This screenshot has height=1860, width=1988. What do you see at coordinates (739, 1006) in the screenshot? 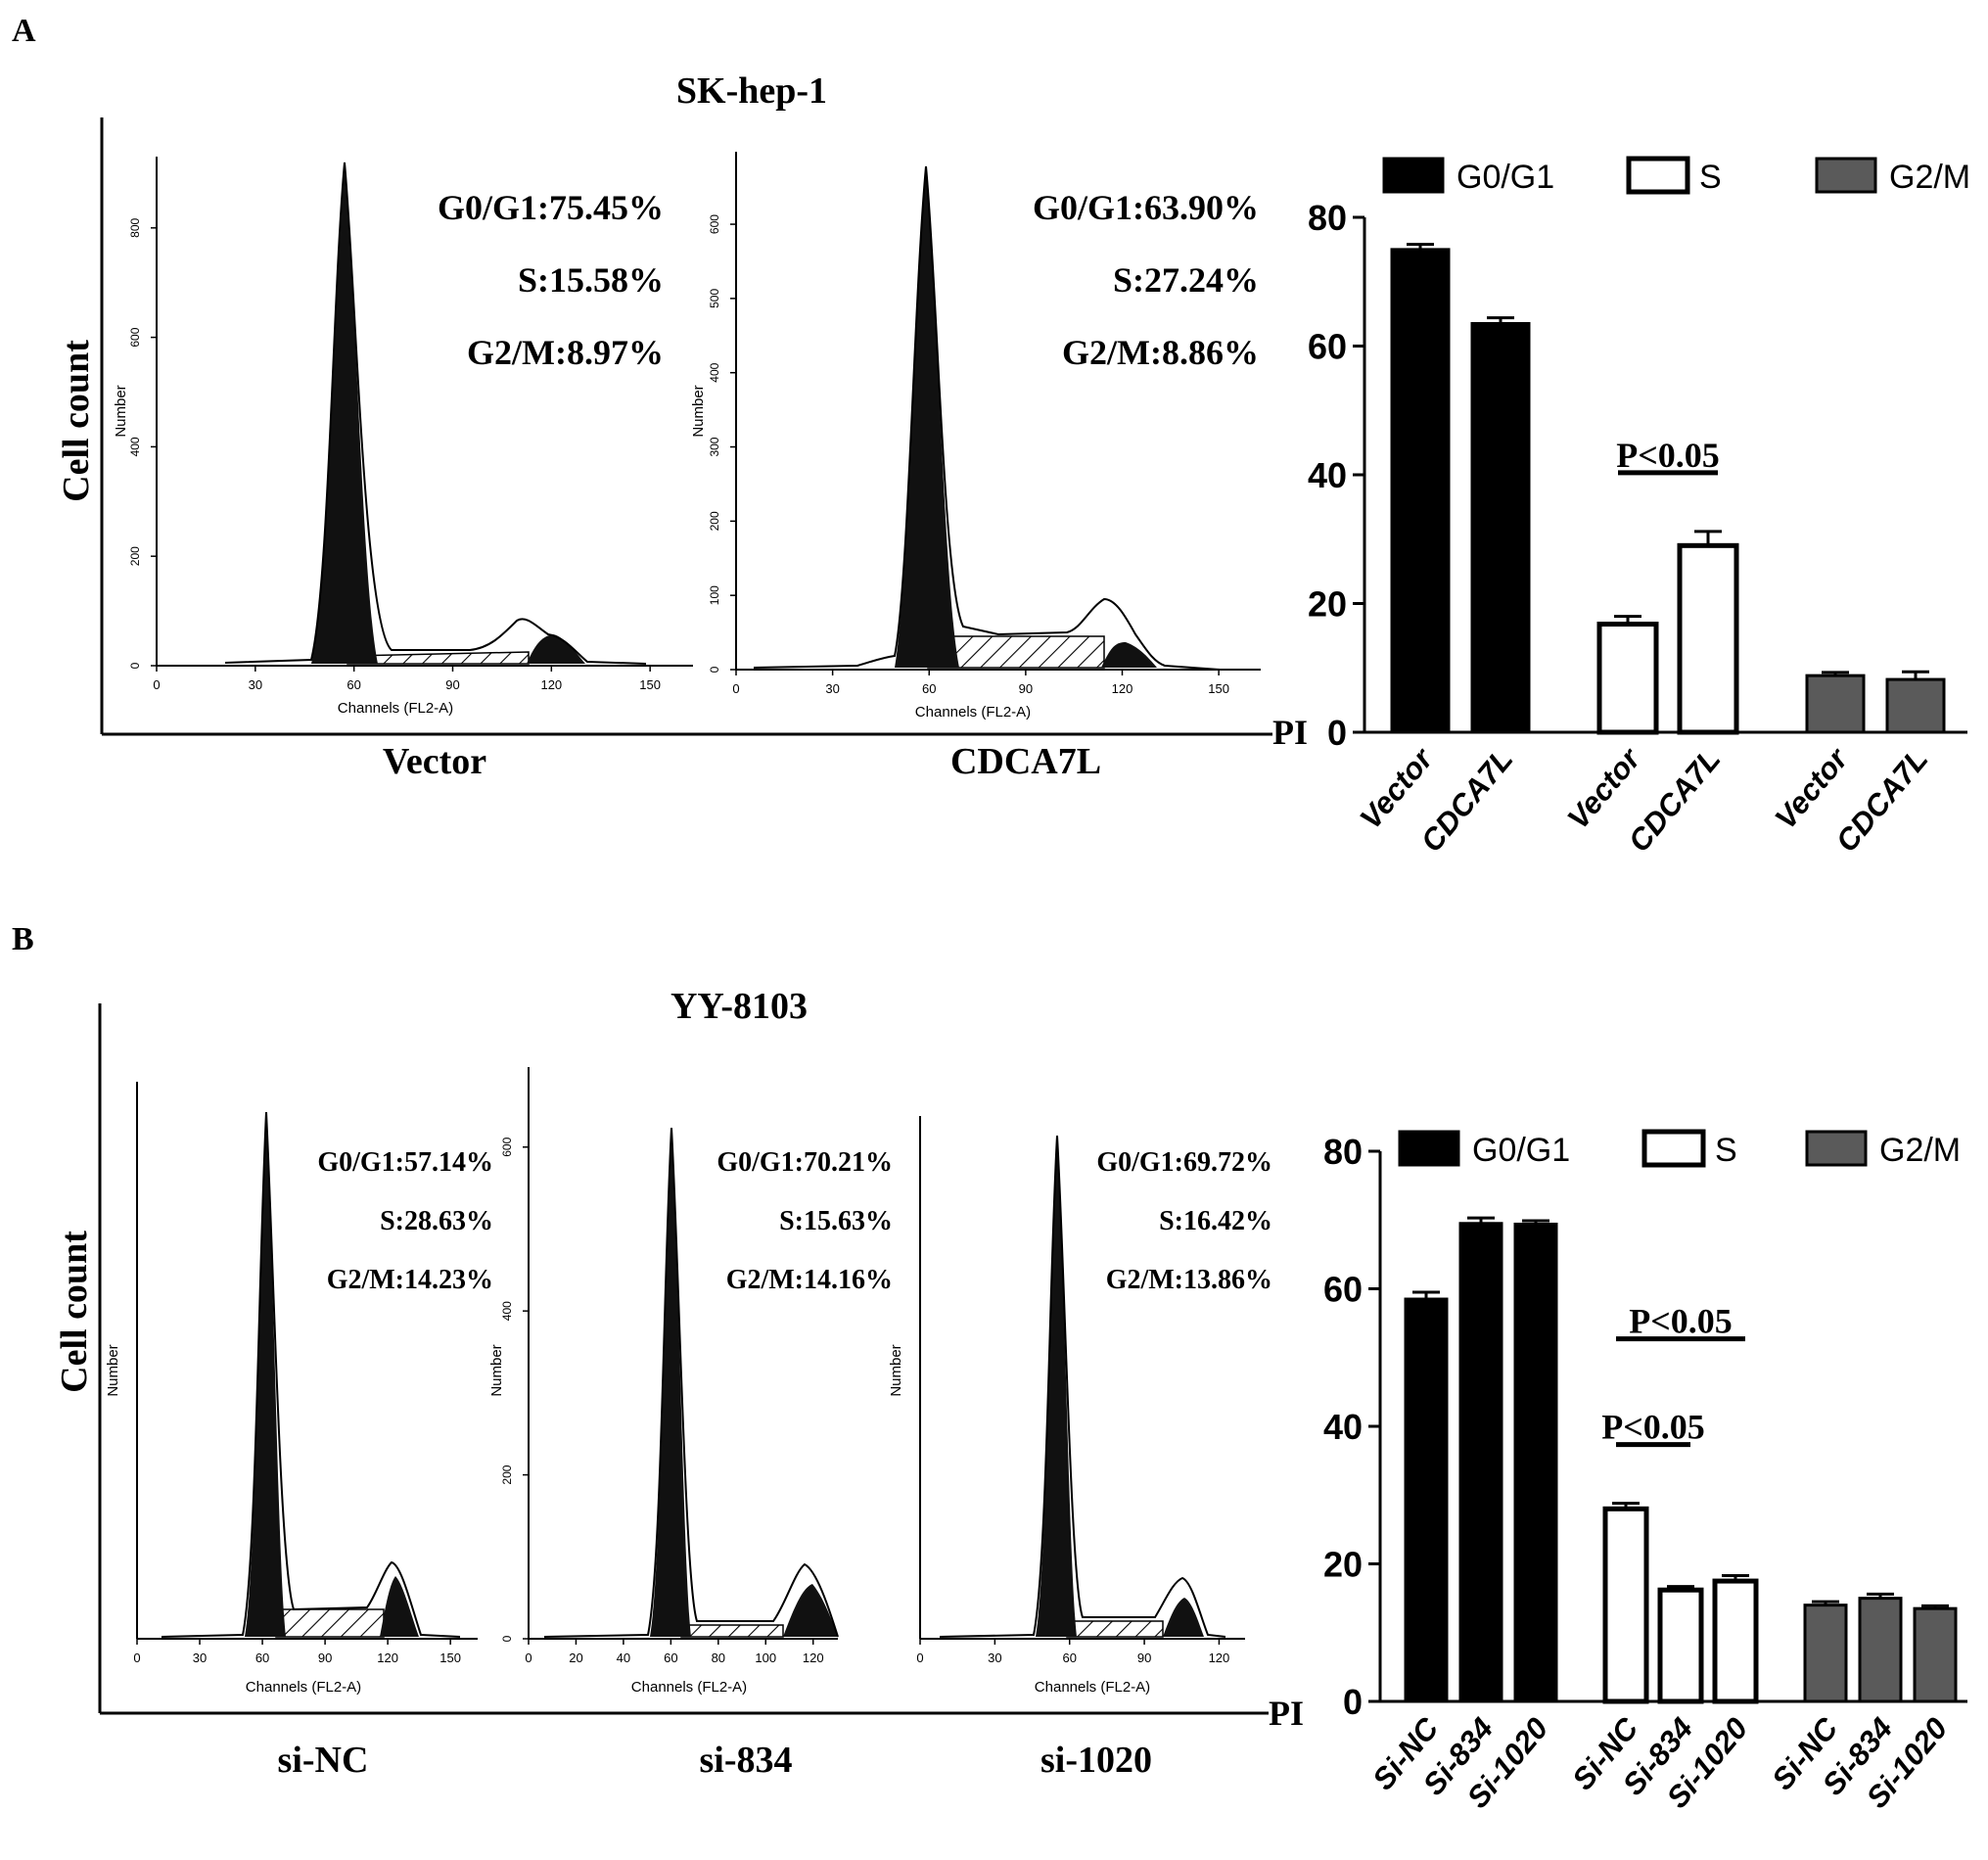
I see `cell-line-title: YY-8103` at bounding box center [739, 1006].